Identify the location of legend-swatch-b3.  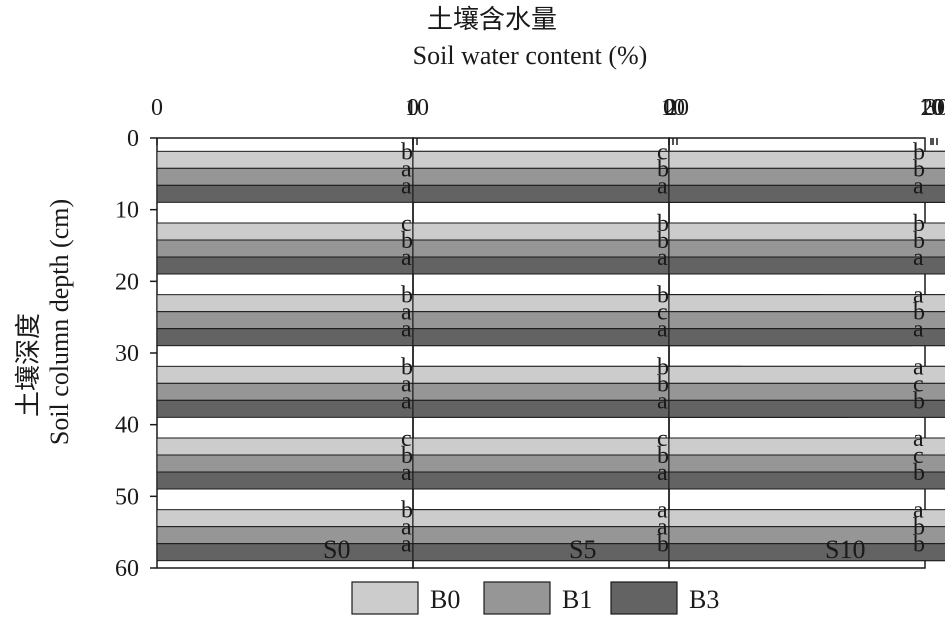
(644, 598).